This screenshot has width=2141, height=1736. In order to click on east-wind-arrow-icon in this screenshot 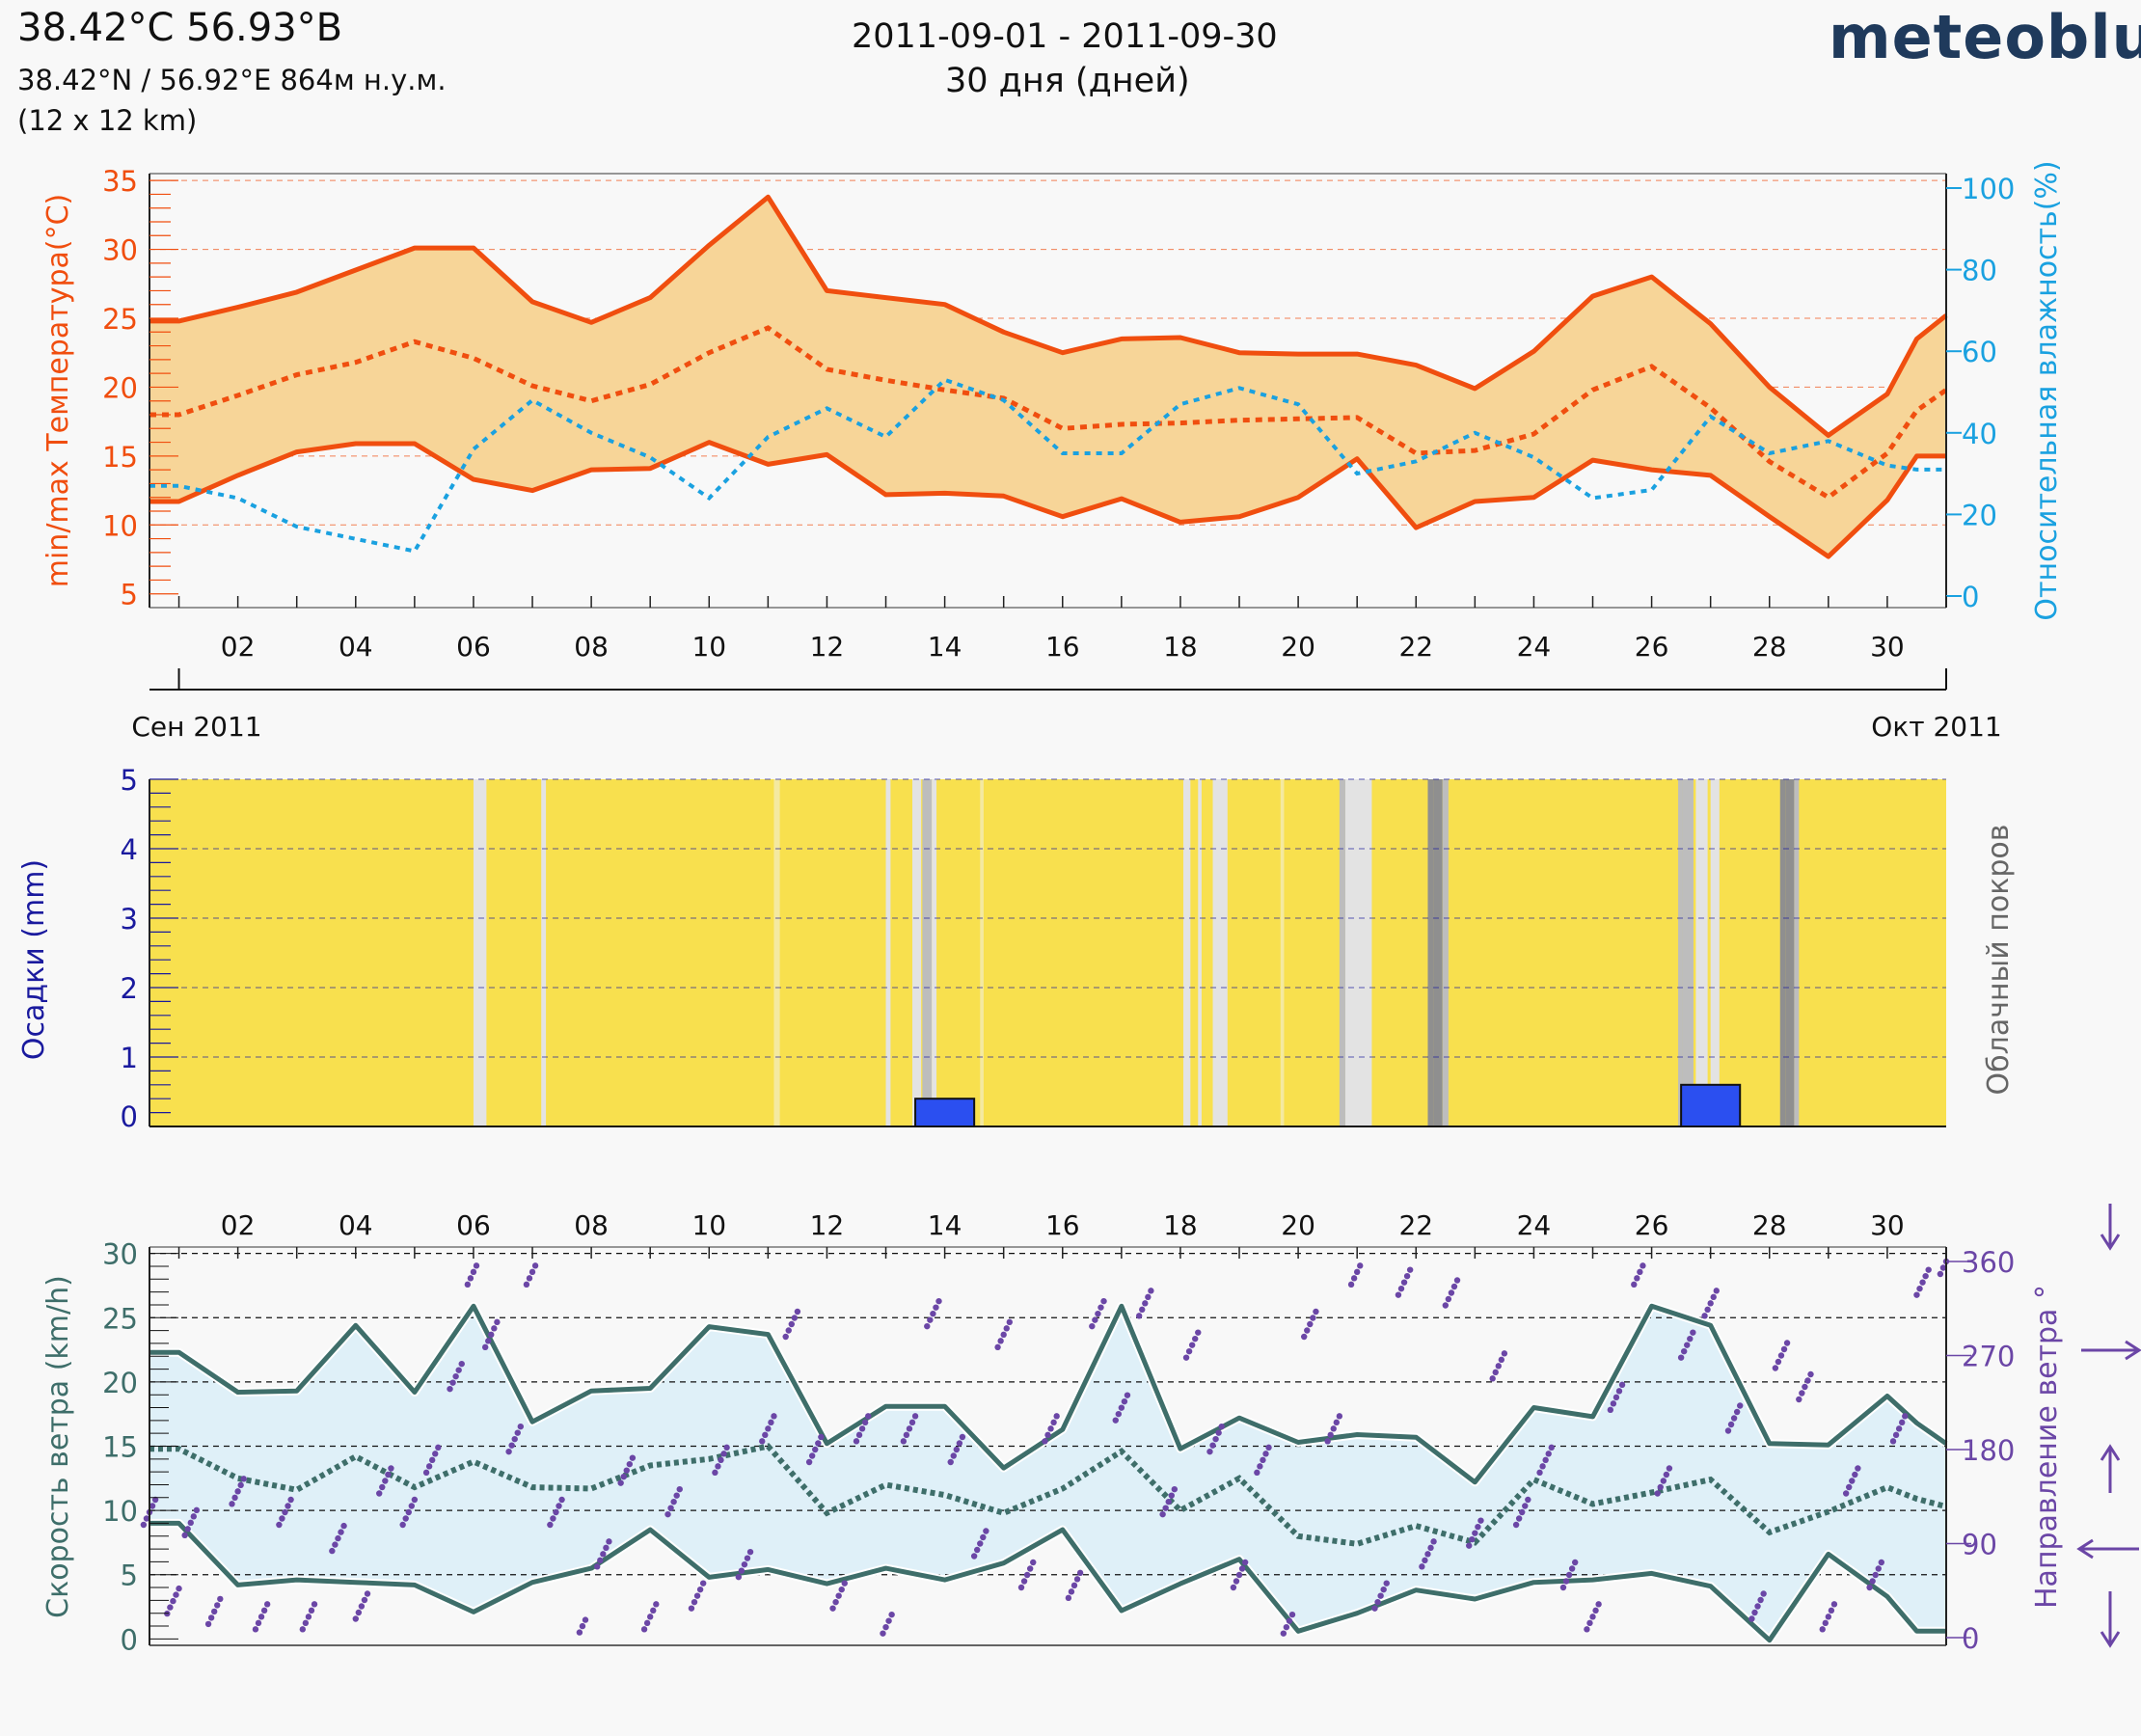, I will do `click(2107, 1549)`.